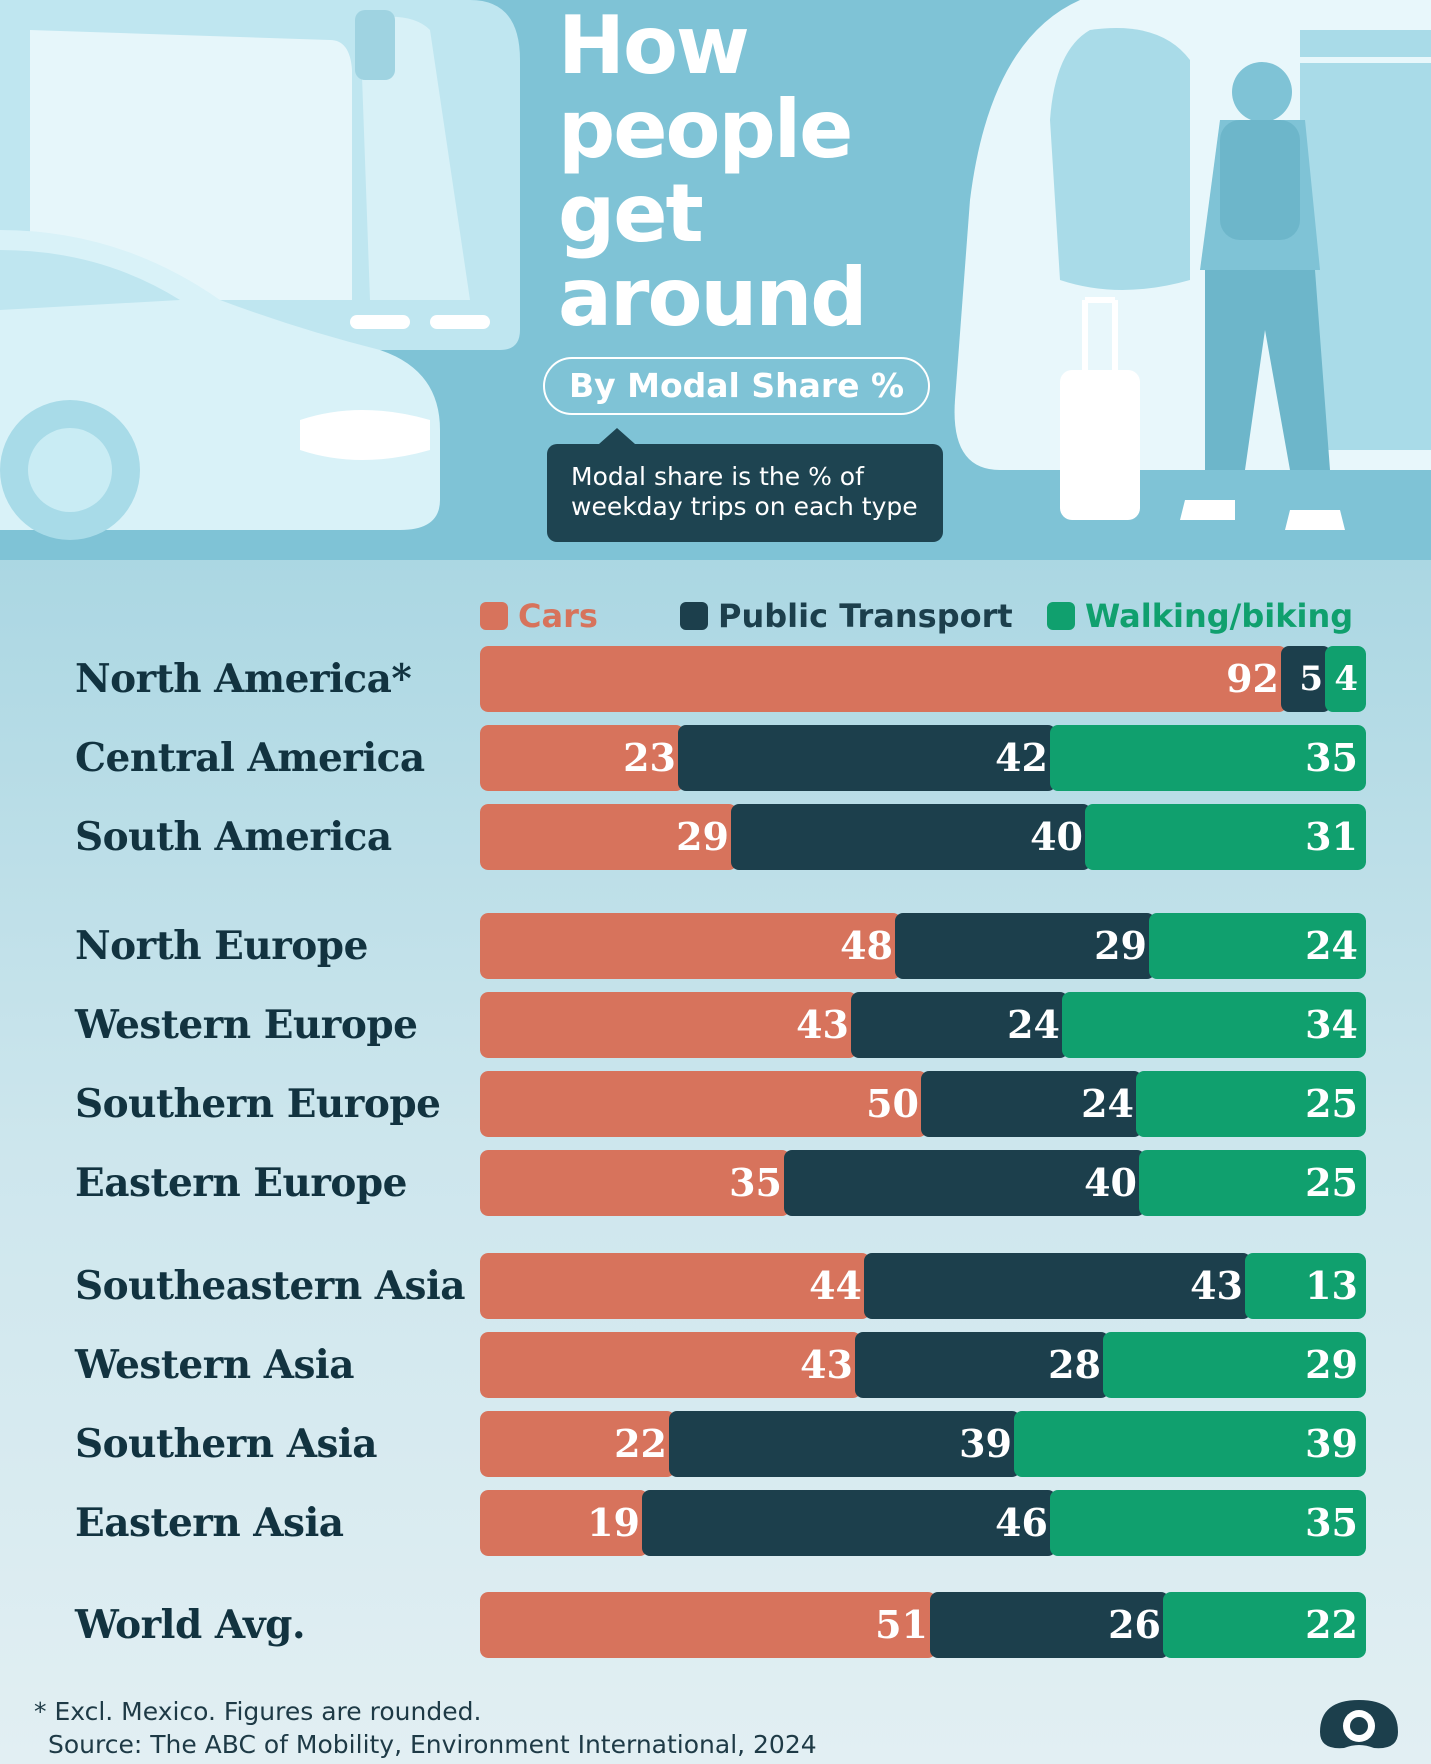  I want to click on data-label-walking-biking: 13, so click(1331, 1285).